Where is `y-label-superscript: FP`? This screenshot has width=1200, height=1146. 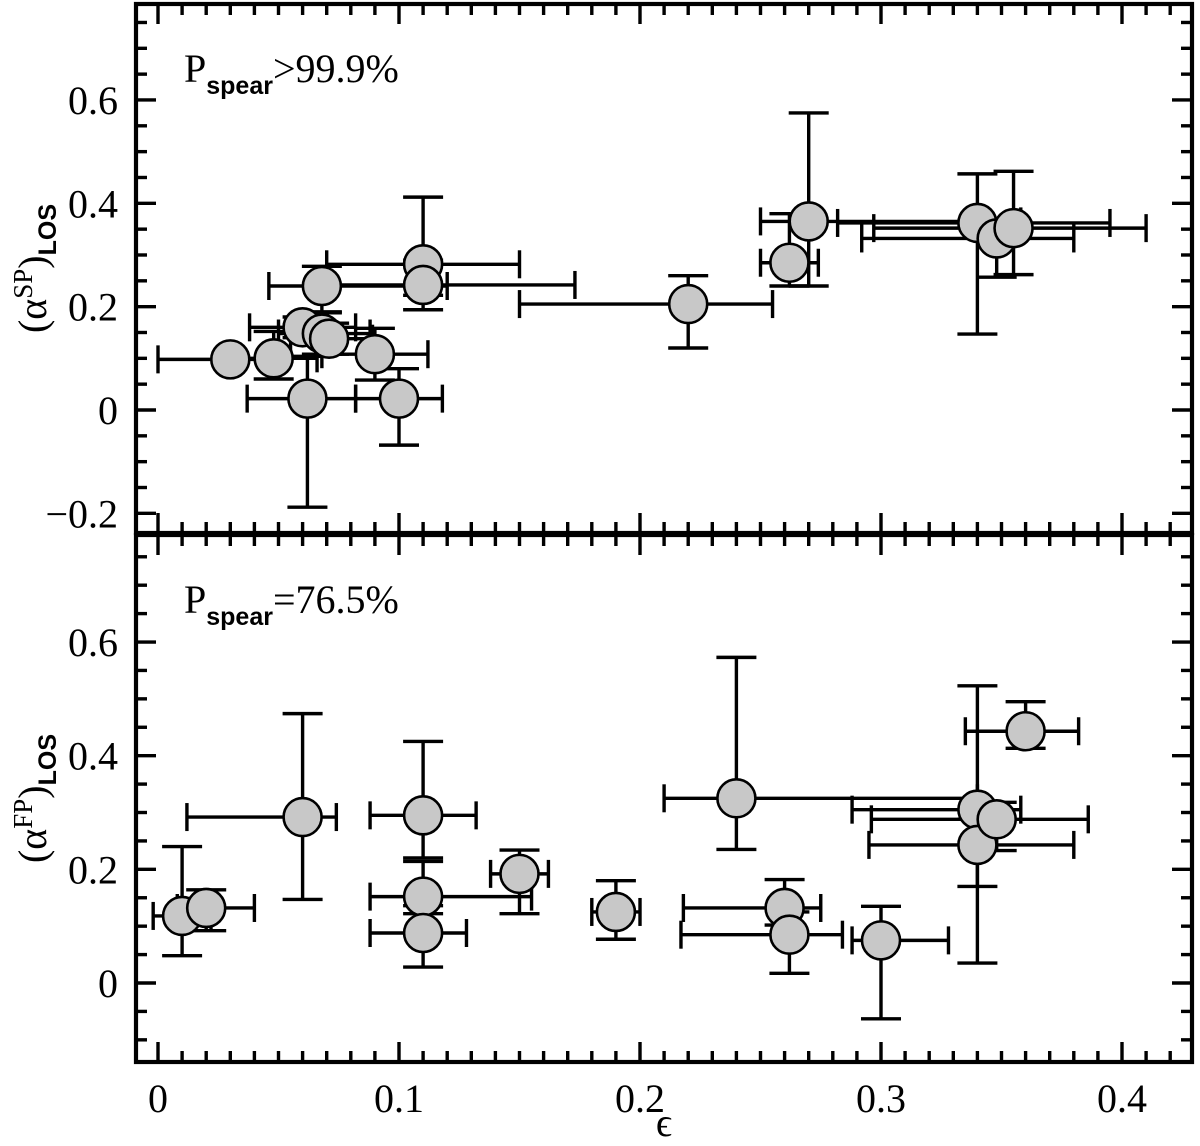 y-label-superscript: FP is located at coordinates (23, 814).